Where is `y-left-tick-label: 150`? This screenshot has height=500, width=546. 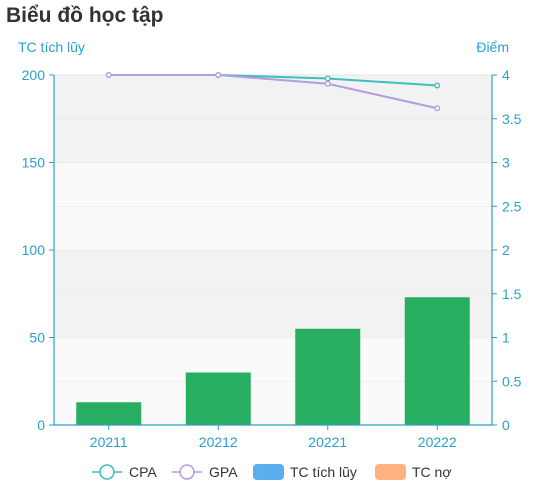
y-left-tick-label: 150 is located at coordinates (34, 163).